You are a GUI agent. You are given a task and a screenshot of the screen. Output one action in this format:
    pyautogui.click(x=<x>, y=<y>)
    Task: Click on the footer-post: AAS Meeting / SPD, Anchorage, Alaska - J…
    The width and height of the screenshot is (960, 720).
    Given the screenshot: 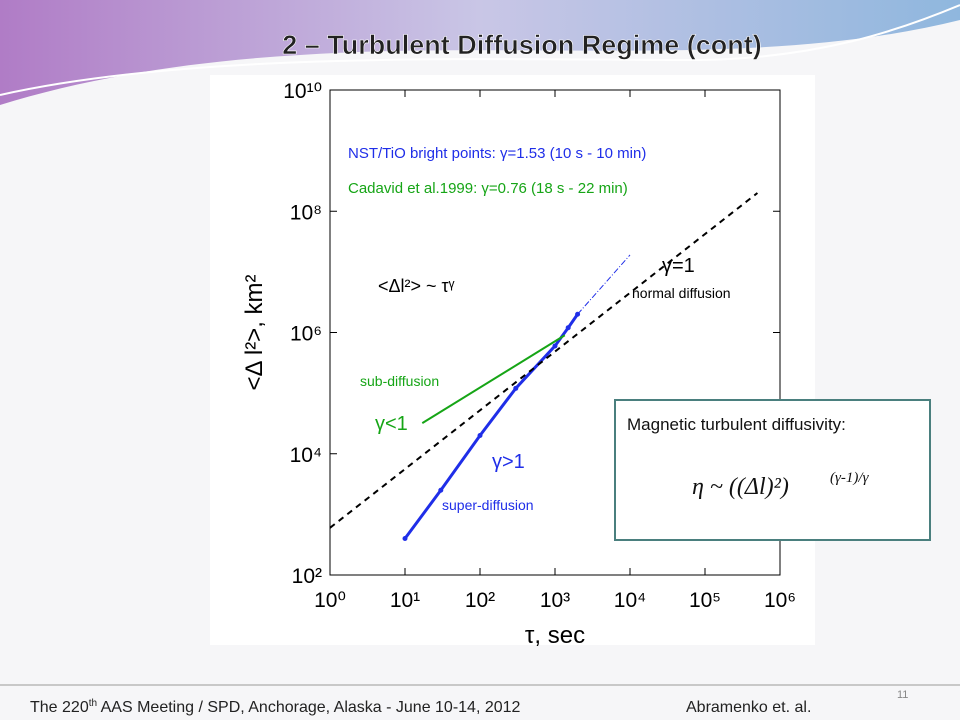 What is the action you would take?
    pyautogui.click(x=308, y=707)
    